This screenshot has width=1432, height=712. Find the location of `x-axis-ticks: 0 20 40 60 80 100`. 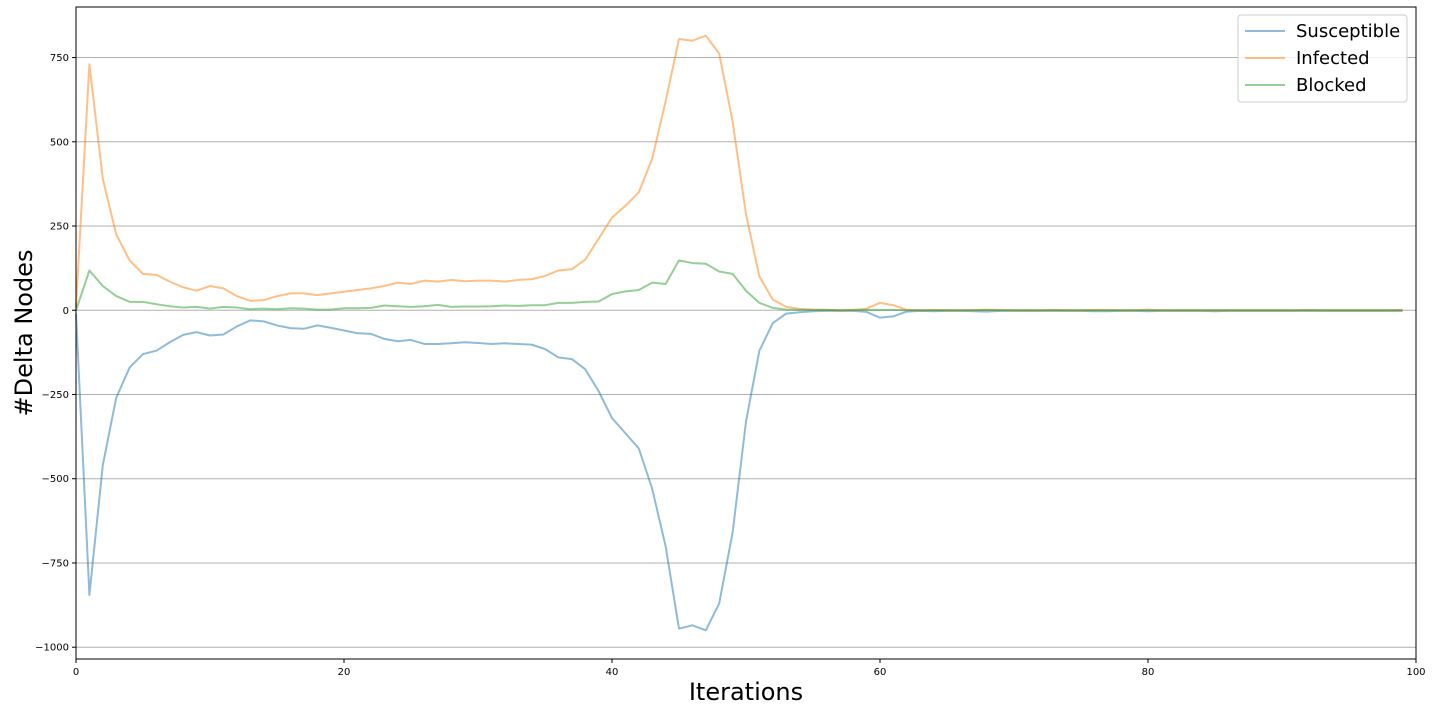

x-axis-ticks: 0 20 40 60 80 100 is located at coordinates (749, 668).